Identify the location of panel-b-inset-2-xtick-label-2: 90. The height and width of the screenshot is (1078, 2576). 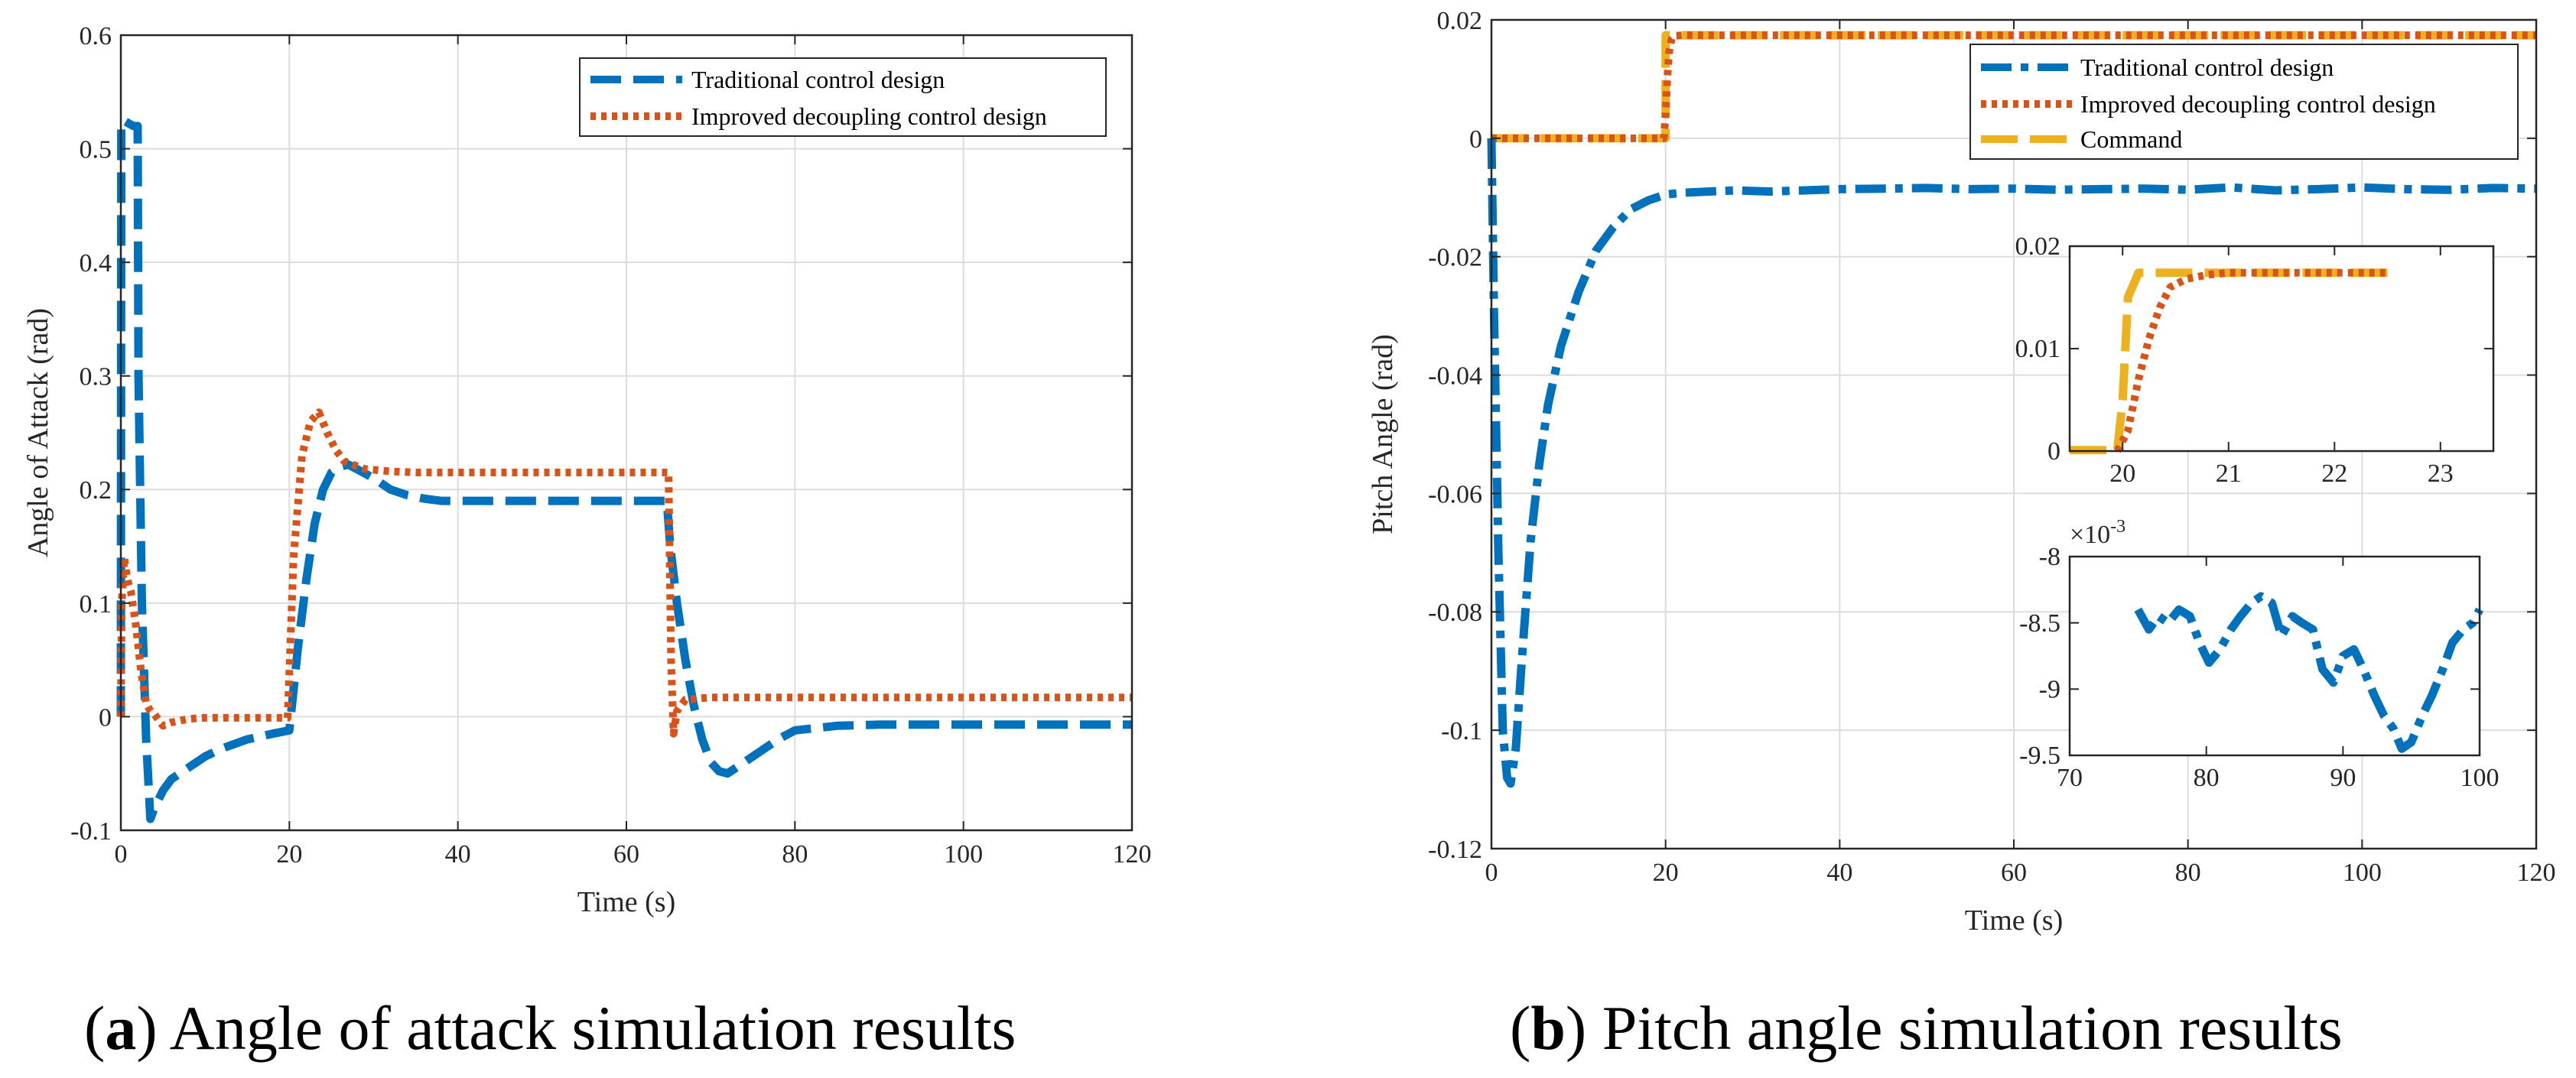
(2343, 778).